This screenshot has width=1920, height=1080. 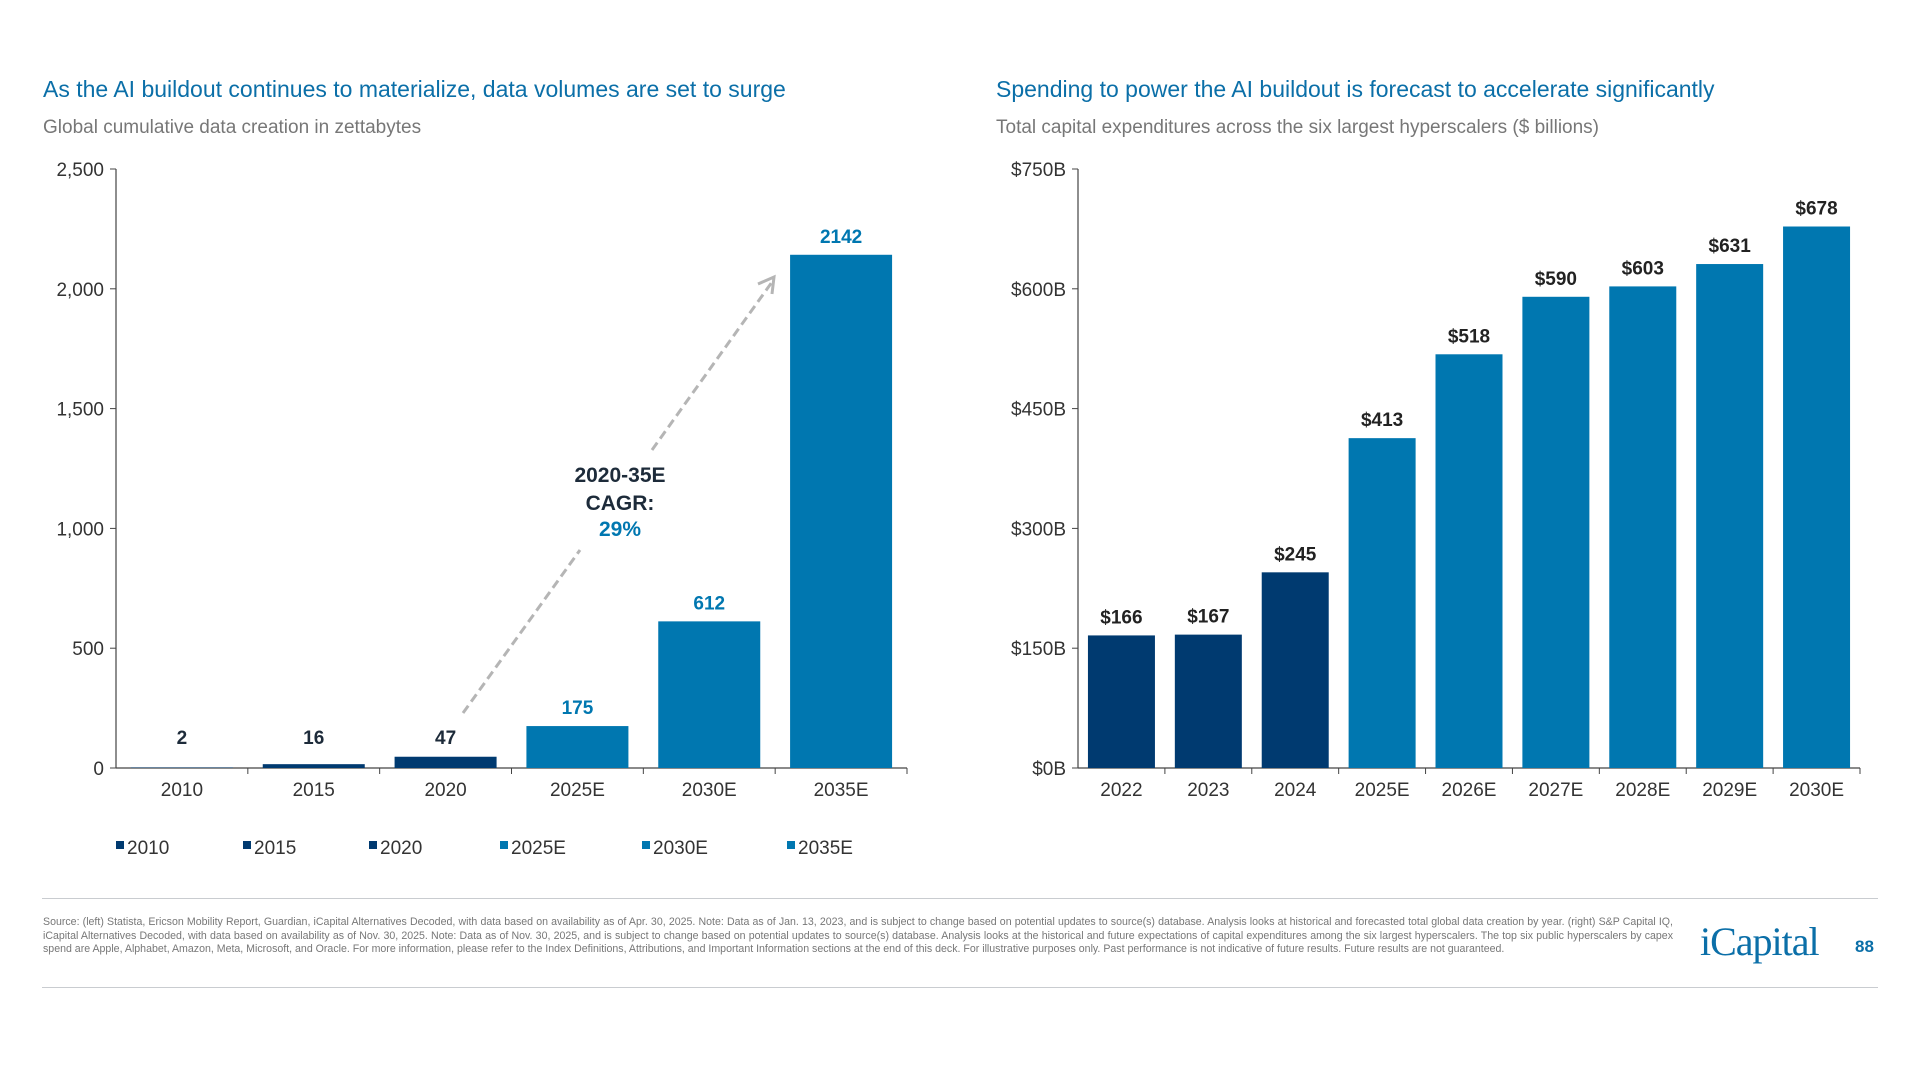 What do you see at coordinates (182, 790) in the screenshot?
I see `x-tick-label: 2010` at bounding box center [182, 790].